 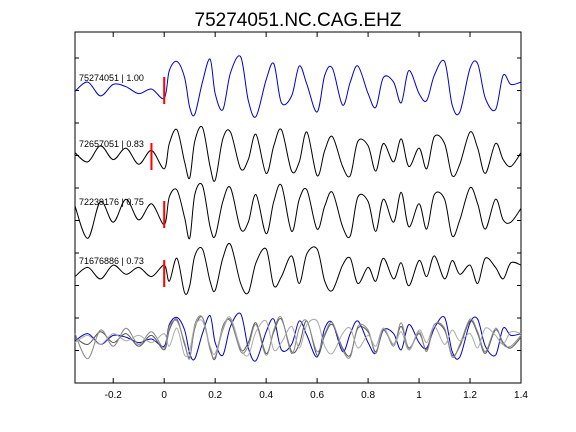 I want to click on trace-label-3: 71676886 | 0.73, so click(x=111, y=261).